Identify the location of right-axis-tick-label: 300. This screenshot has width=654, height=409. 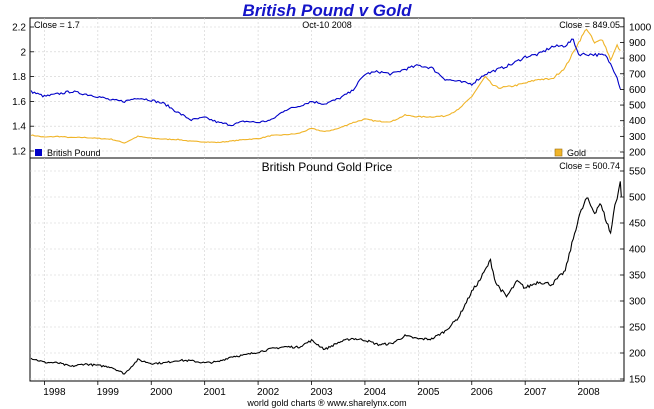
(637, 137).